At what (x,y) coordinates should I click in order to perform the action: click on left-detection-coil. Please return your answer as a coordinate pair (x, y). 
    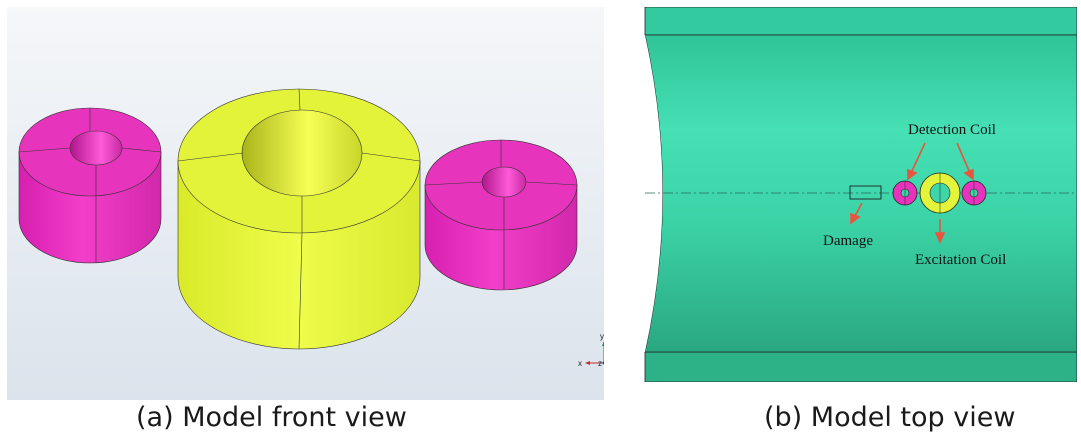
    Looking at the image, I should click on (90, 185).